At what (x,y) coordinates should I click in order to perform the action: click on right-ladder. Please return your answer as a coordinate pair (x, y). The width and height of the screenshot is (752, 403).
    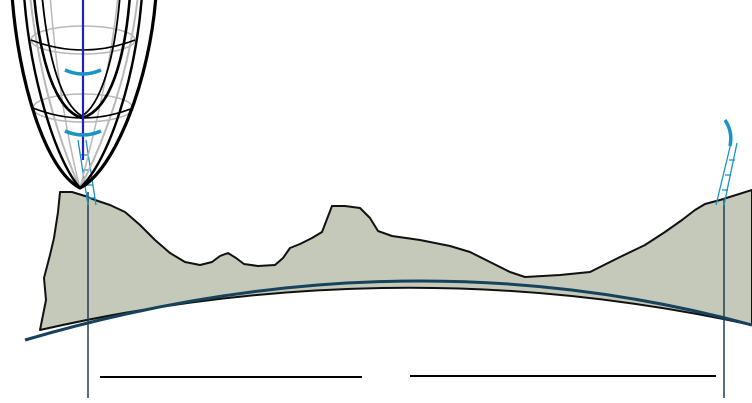
    Looking at the image, I should click on (726, 174).